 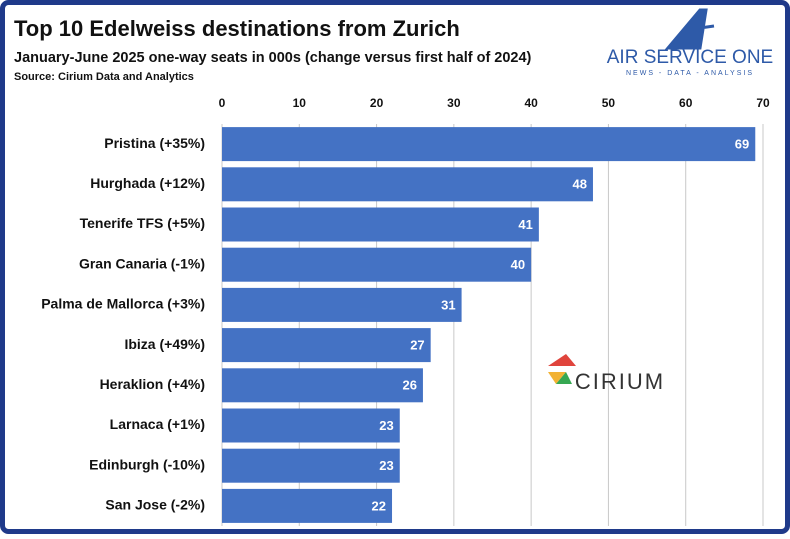 What do you see at coordinates (531, 103) in the screenshot?
I see `x-tick-label: 40` at bounding box center [531, 103].